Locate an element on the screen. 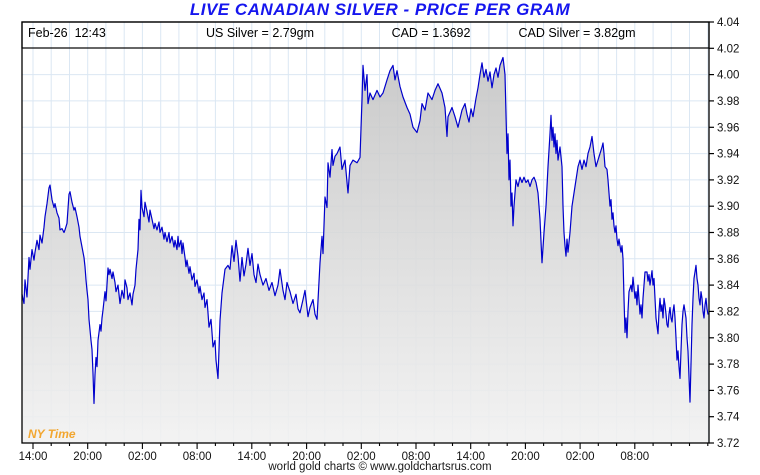  header-date-time: Feb-26 12:43 is located at coordinates (67, 33).